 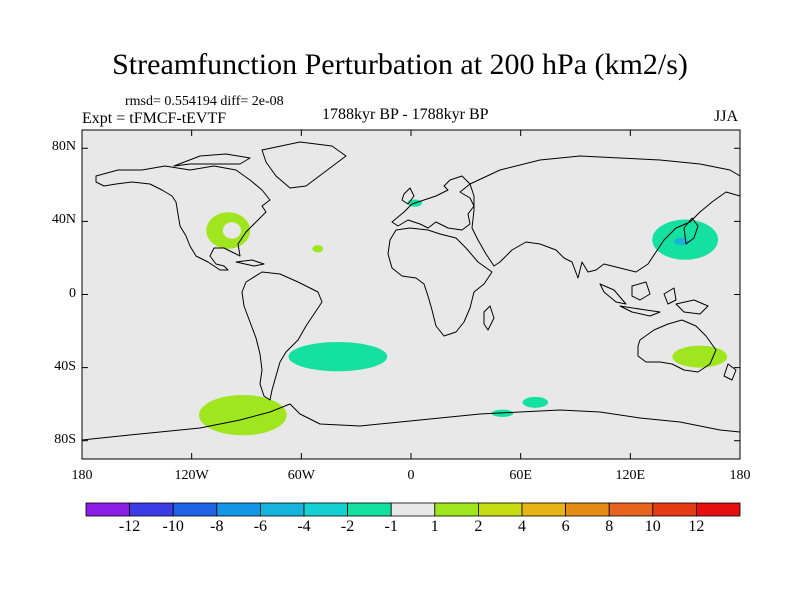 What do you see at coordinates (129, 526) in the screenshot?
I see `colorbar-label: -12` at bounding box center [129, 526].